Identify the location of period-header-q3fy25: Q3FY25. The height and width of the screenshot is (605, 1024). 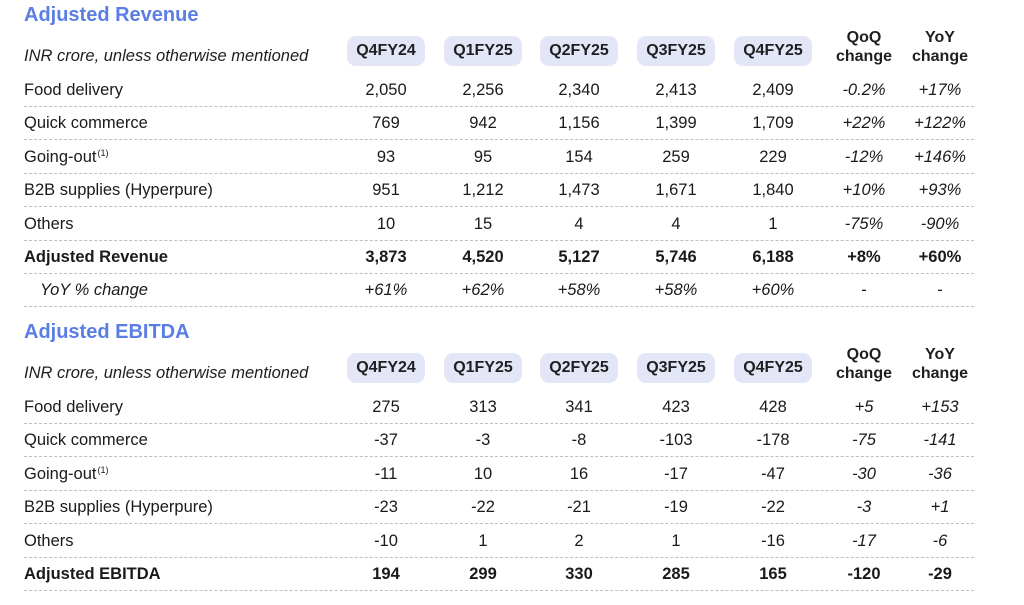
(676, 51).